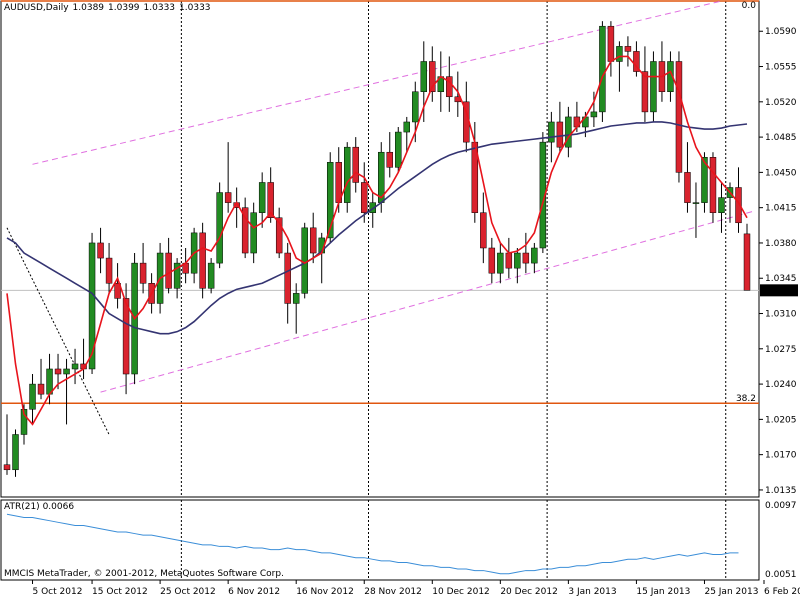 The height and width of the screenshot is (600, 800). Describe the element at coordinates (781, 103) in the screenshot. I see `y-tick-label: 1.0520` at that location.